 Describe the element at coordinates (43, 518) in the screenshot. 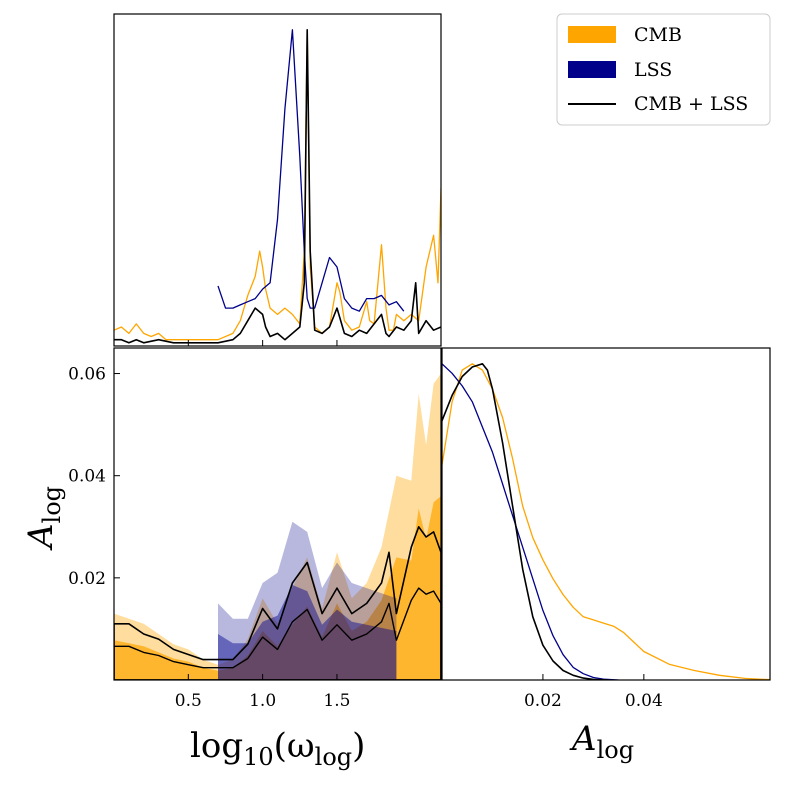

I see `y-axis-label-alog: Alog` at that location.